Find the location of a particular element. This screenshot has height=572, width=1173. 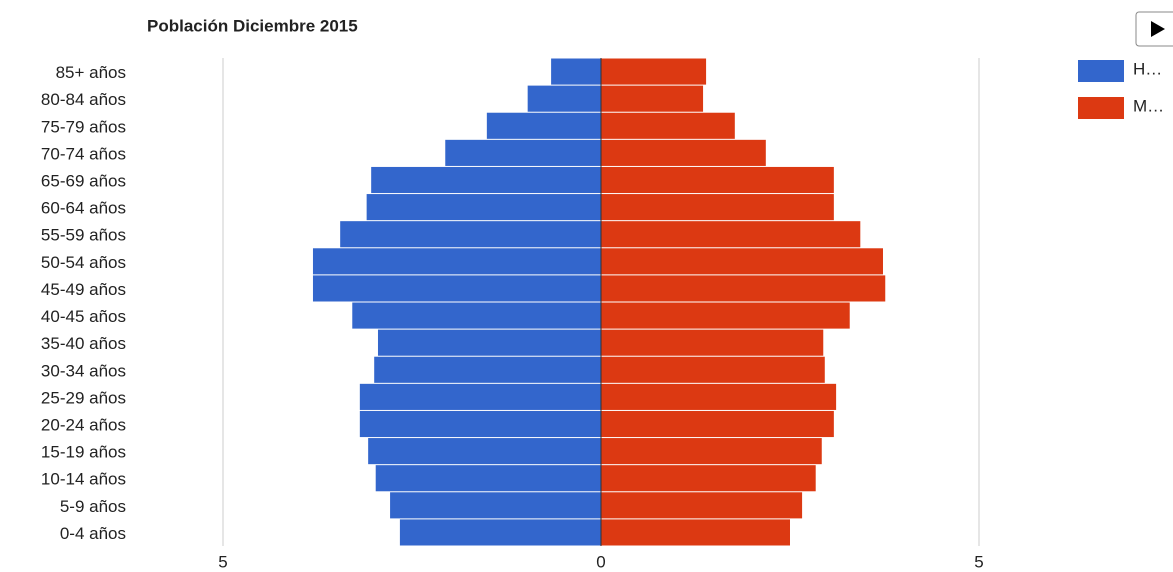

y-tick-label: 35-40 años is located at coordinates (83, 343).